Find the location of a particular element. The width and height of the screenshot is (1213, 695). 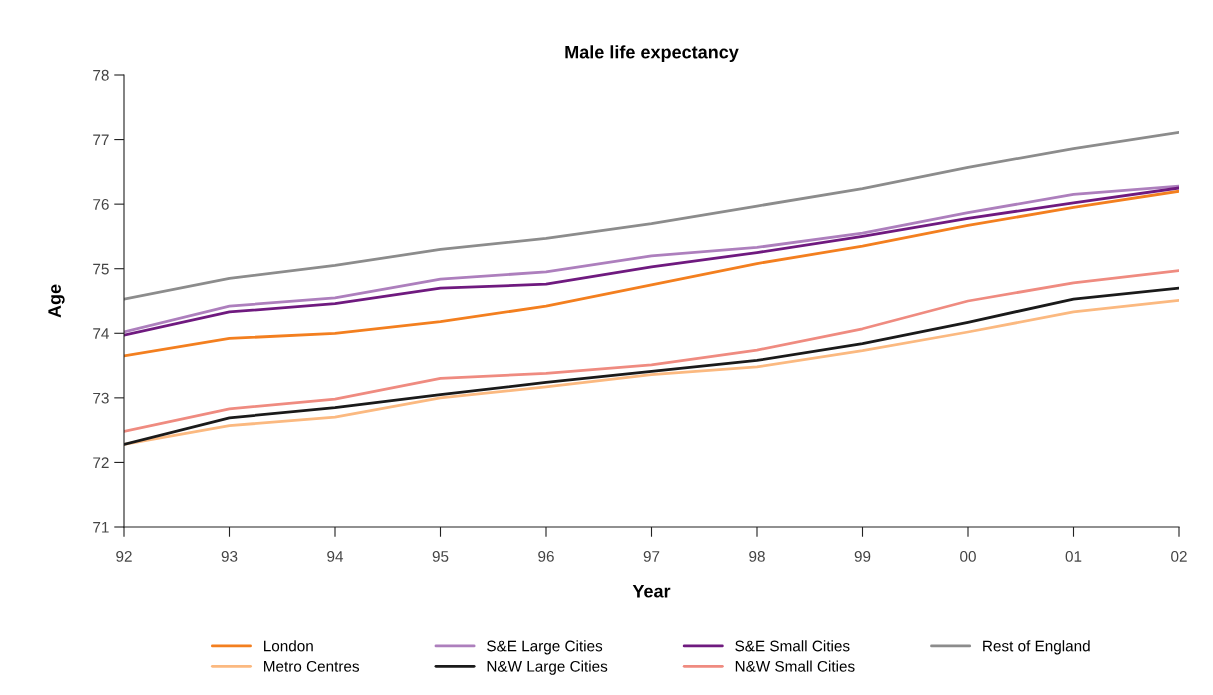

x-tick-label: 02 is located at coordinates (1179, 556).